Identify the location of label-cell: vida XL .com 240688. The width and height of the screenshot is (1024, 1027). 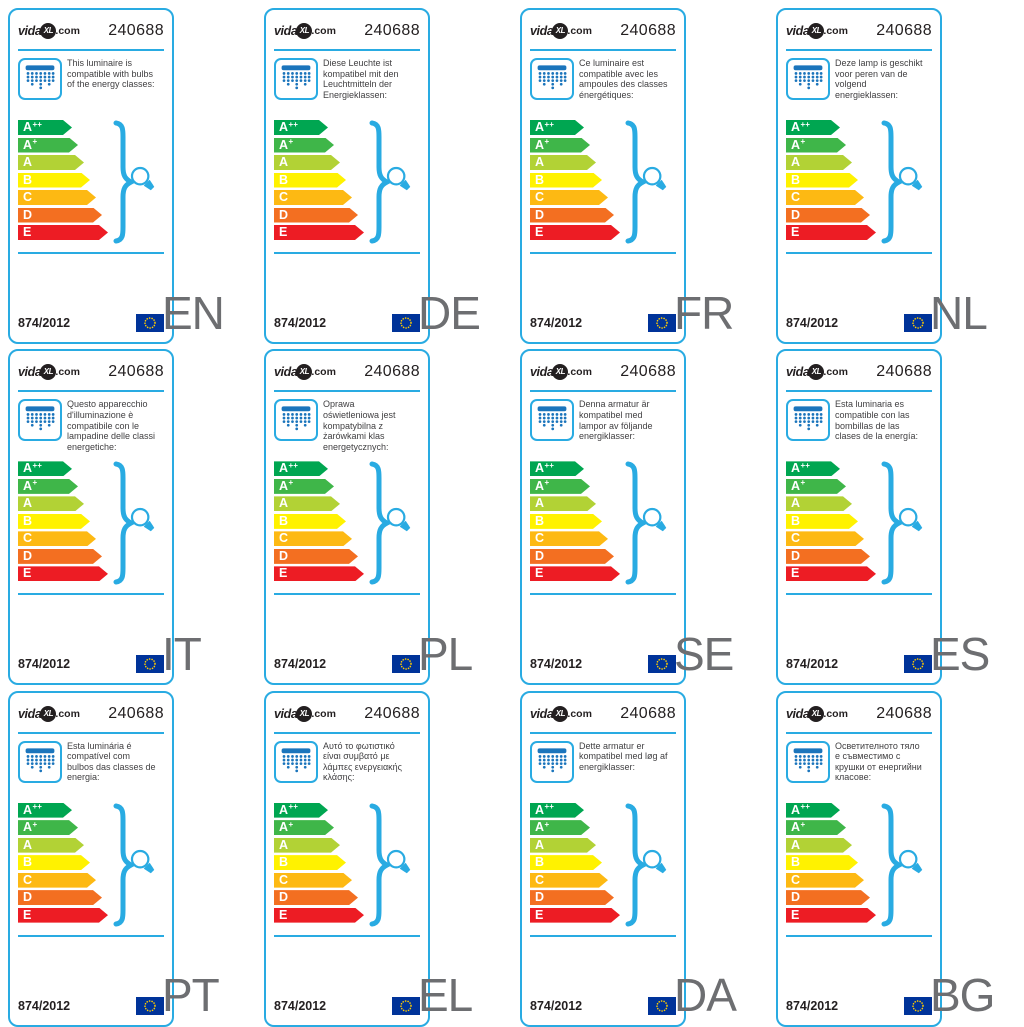
(640, 513).